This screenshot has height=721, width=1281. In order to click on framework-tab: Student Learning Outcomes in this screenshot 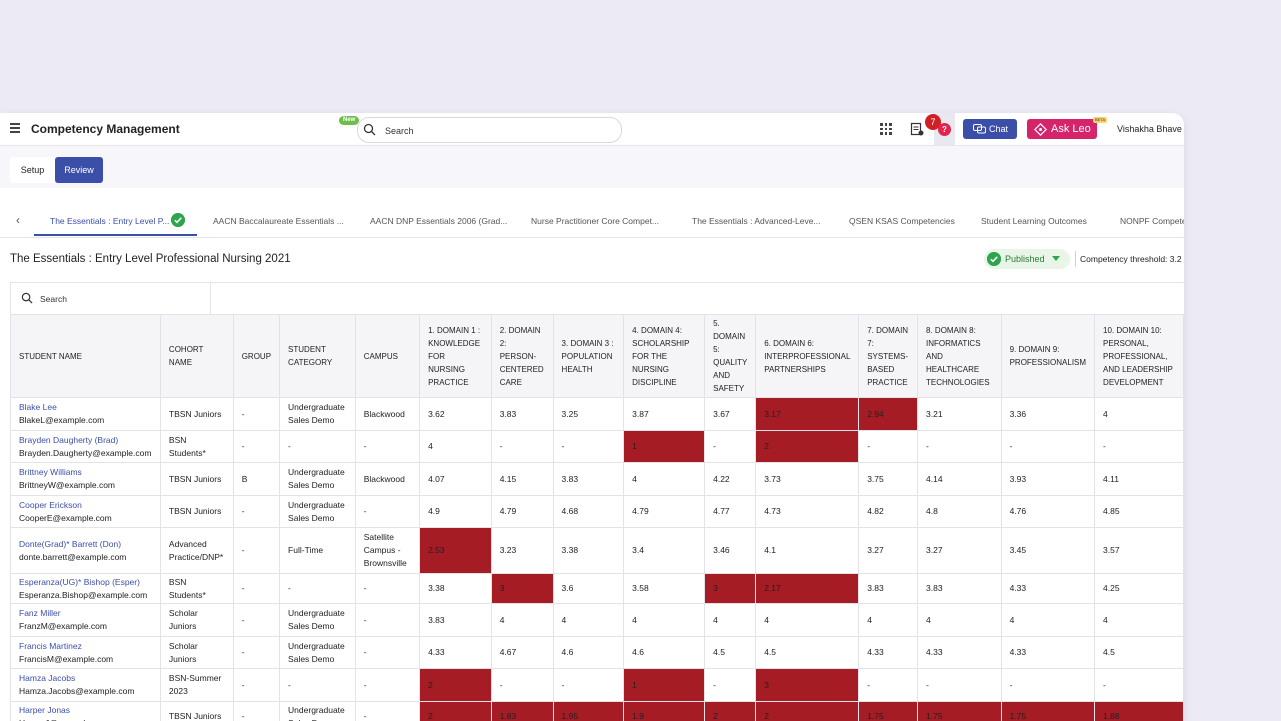, I will do `click(1034, 221)`.